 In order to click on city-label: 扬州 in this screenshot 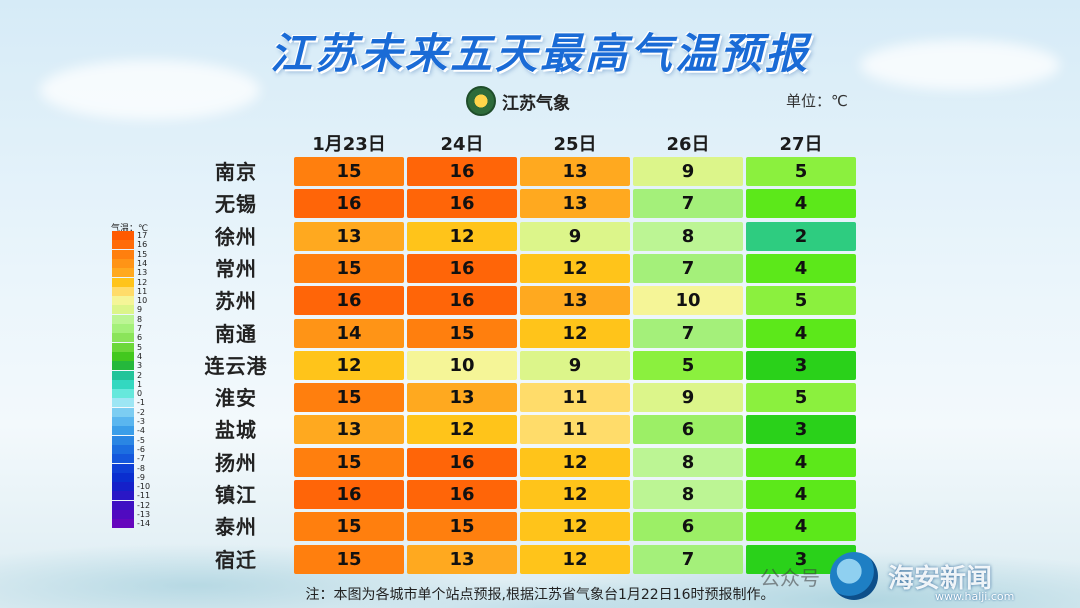, I will do `click(236, 462)`.